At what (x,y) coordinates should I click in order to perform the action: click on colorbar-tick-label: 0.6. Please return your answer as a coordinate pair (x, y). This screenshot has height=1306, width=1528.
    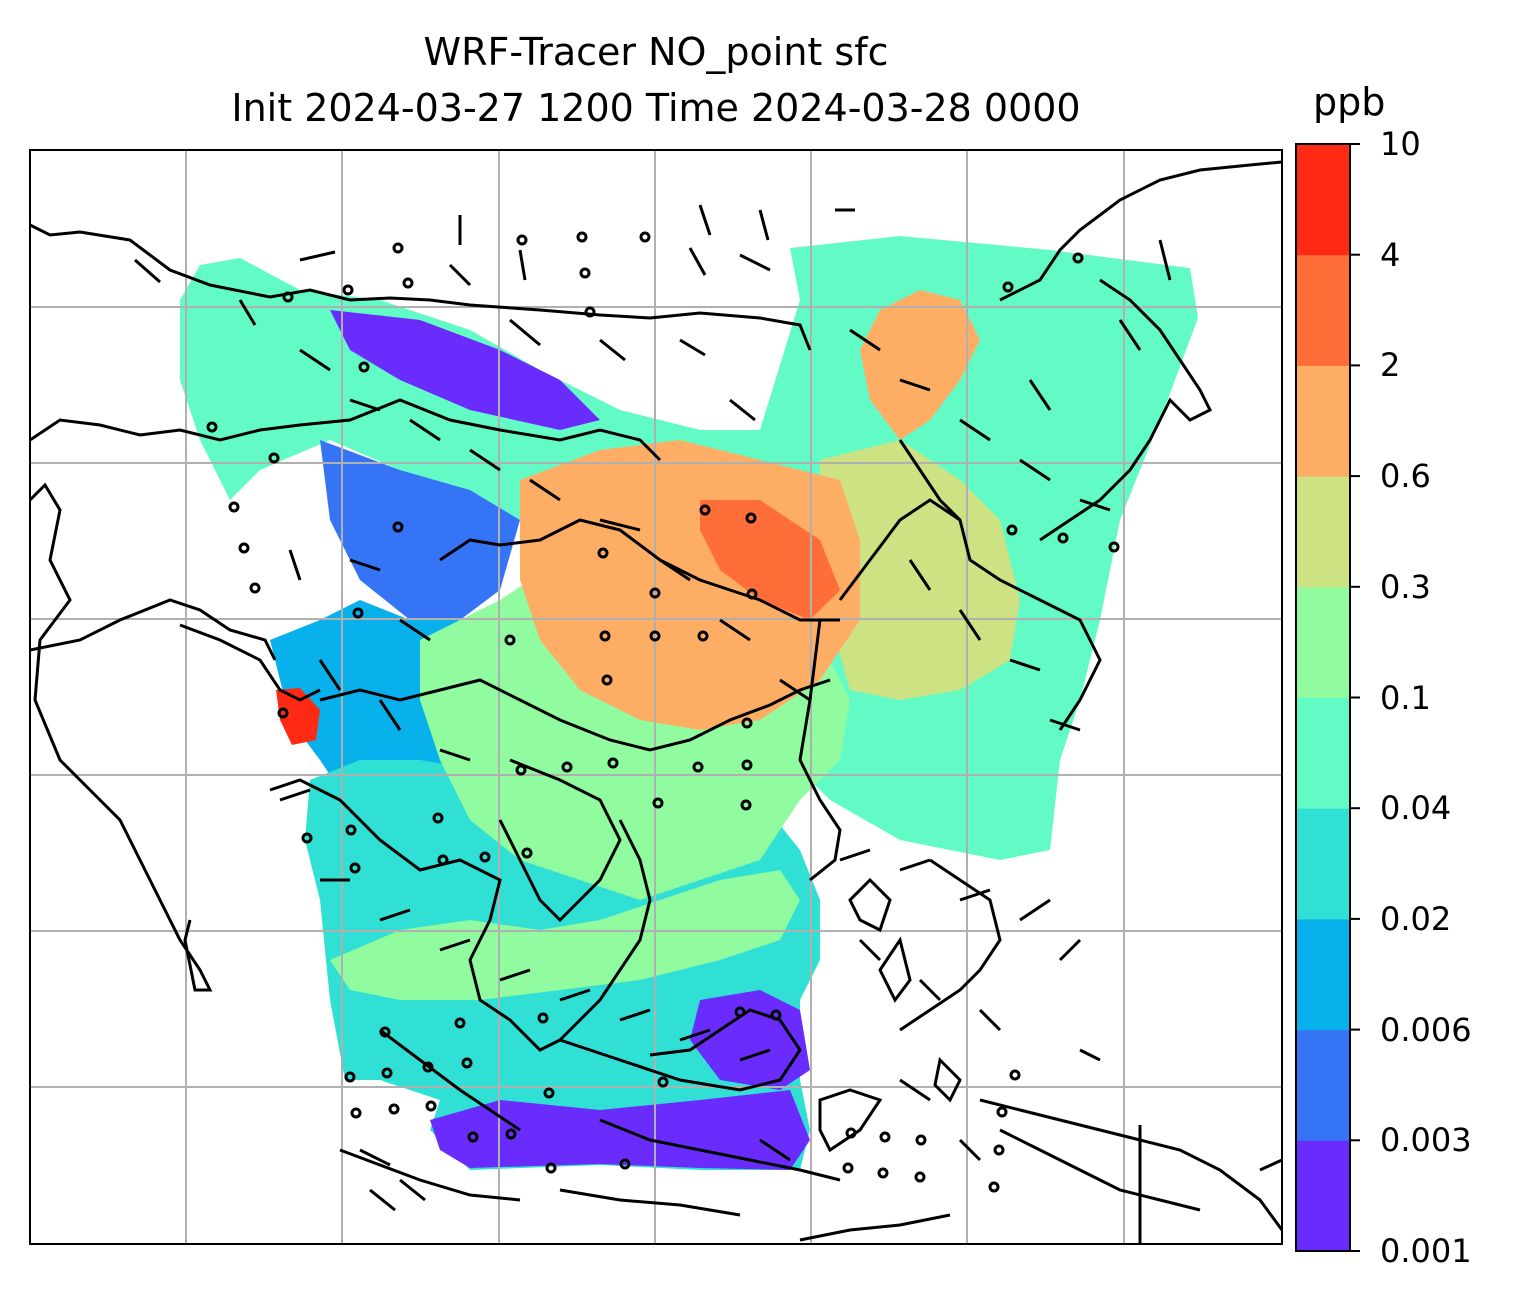
    Looking at the image, I should click on (1405, 476).